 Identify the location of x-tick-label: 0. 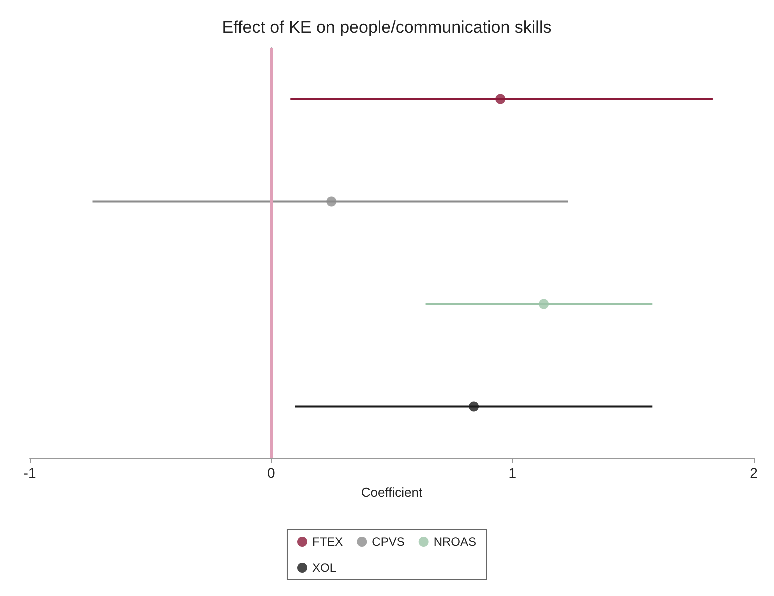
(271, 473).